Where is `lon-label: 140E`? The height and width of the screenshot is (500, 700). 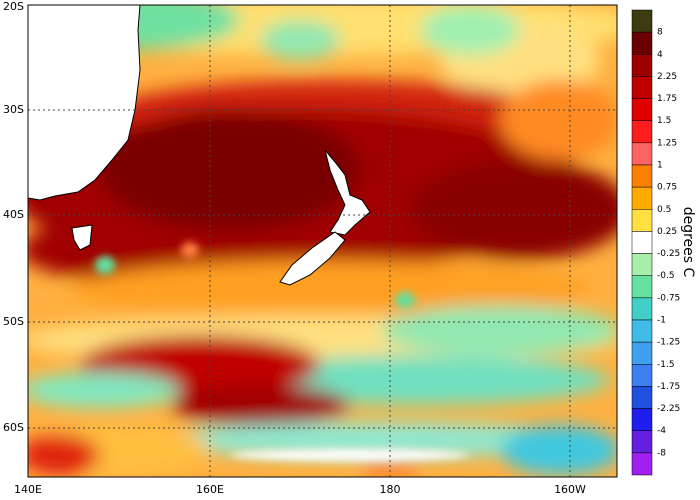
lon-label: 140E is located at coordinates (28, 489).